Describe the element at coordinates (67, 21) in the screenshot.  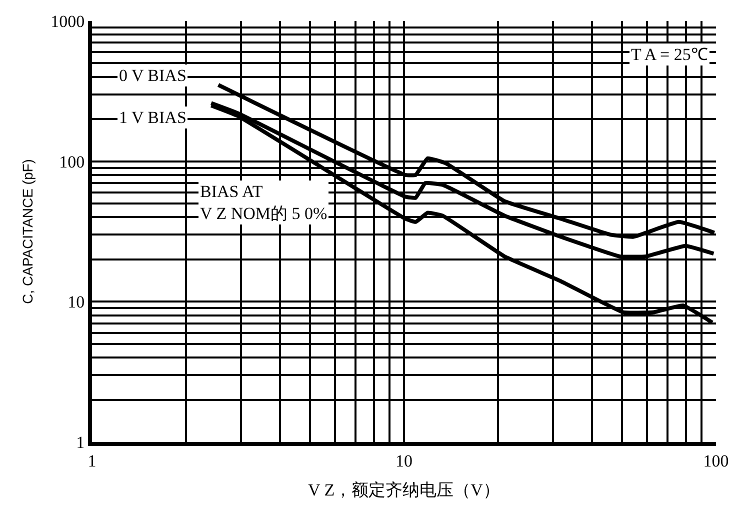
I see `y-tick-label: 1000` at that location.